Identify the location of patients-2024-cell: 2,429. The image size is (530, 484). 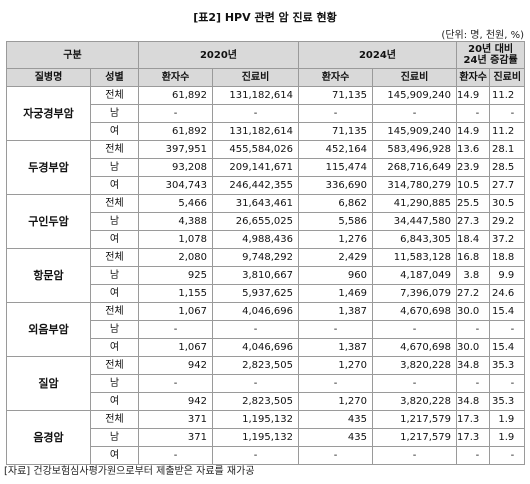
(335, 257).